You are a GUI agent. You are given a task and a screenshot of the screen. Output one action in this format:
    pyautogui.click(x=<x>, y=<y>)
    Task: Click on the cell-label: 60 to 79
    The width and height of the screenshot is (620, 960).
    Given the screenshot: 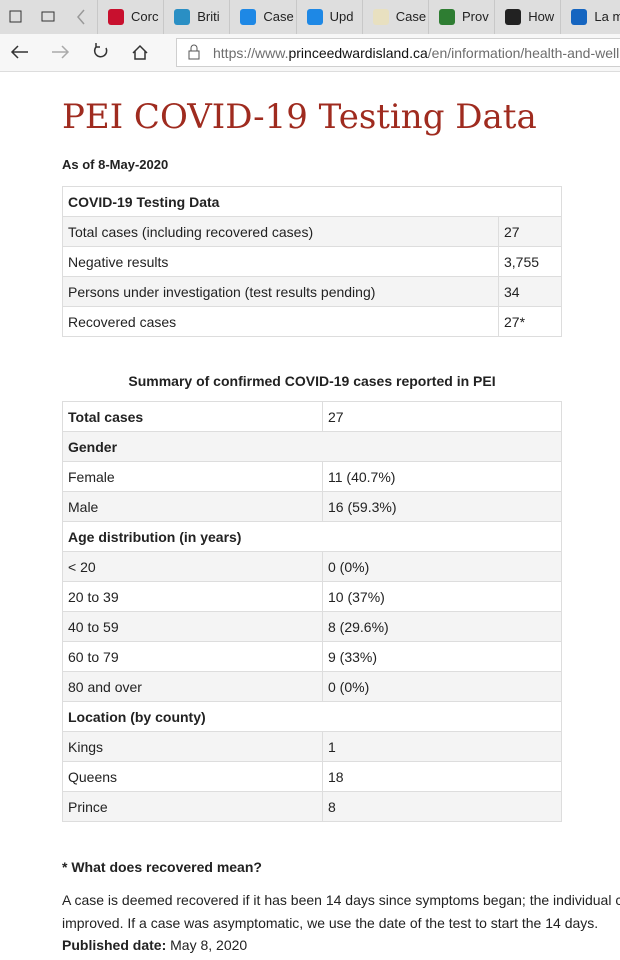 What is the action you would take?
    pyautogui.click(x=192, y=656)
    